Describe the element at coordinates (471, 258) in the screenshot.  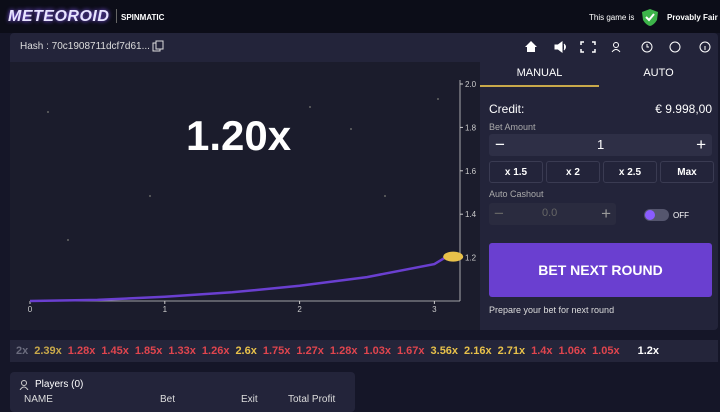
I see `y-tick-label: 1.2` at that location.